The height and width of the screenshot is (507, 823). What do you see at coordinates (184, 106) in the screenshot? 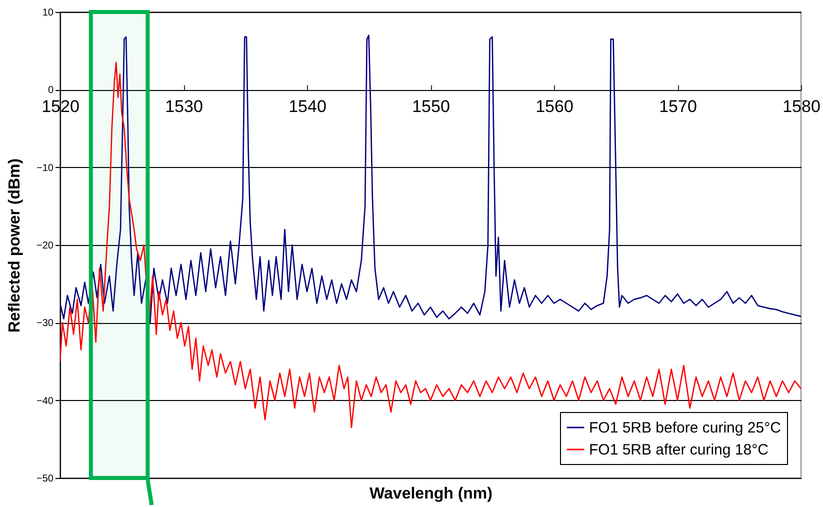
I see `x-tick-label: 1530` at bounding box center [184, 106].